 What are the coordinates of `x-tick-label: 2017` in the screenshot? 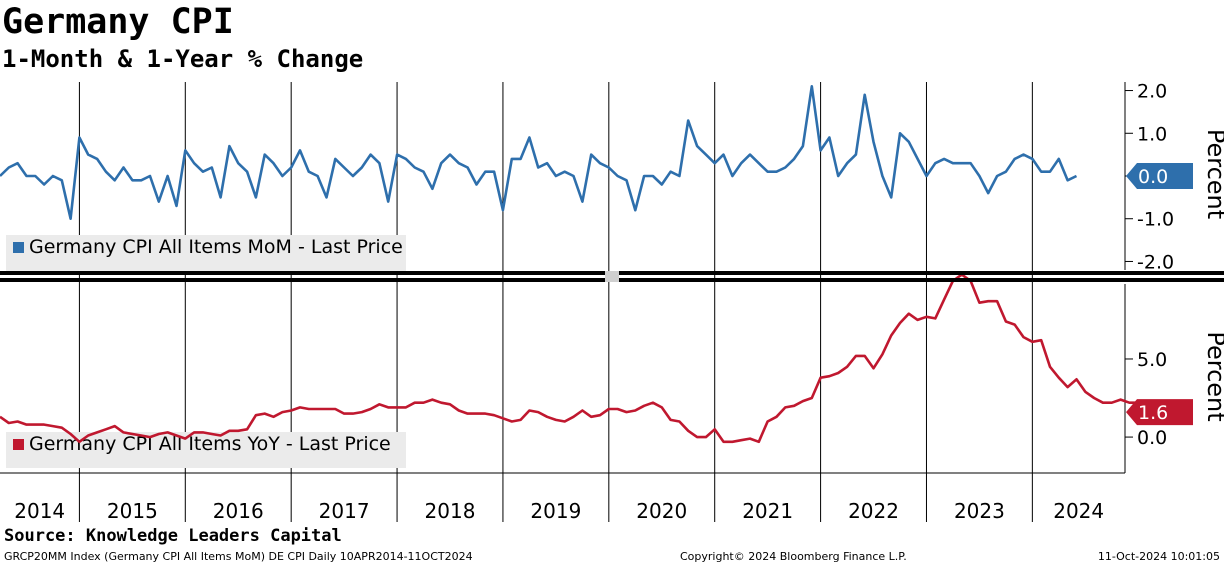 It's located at (344, 511).